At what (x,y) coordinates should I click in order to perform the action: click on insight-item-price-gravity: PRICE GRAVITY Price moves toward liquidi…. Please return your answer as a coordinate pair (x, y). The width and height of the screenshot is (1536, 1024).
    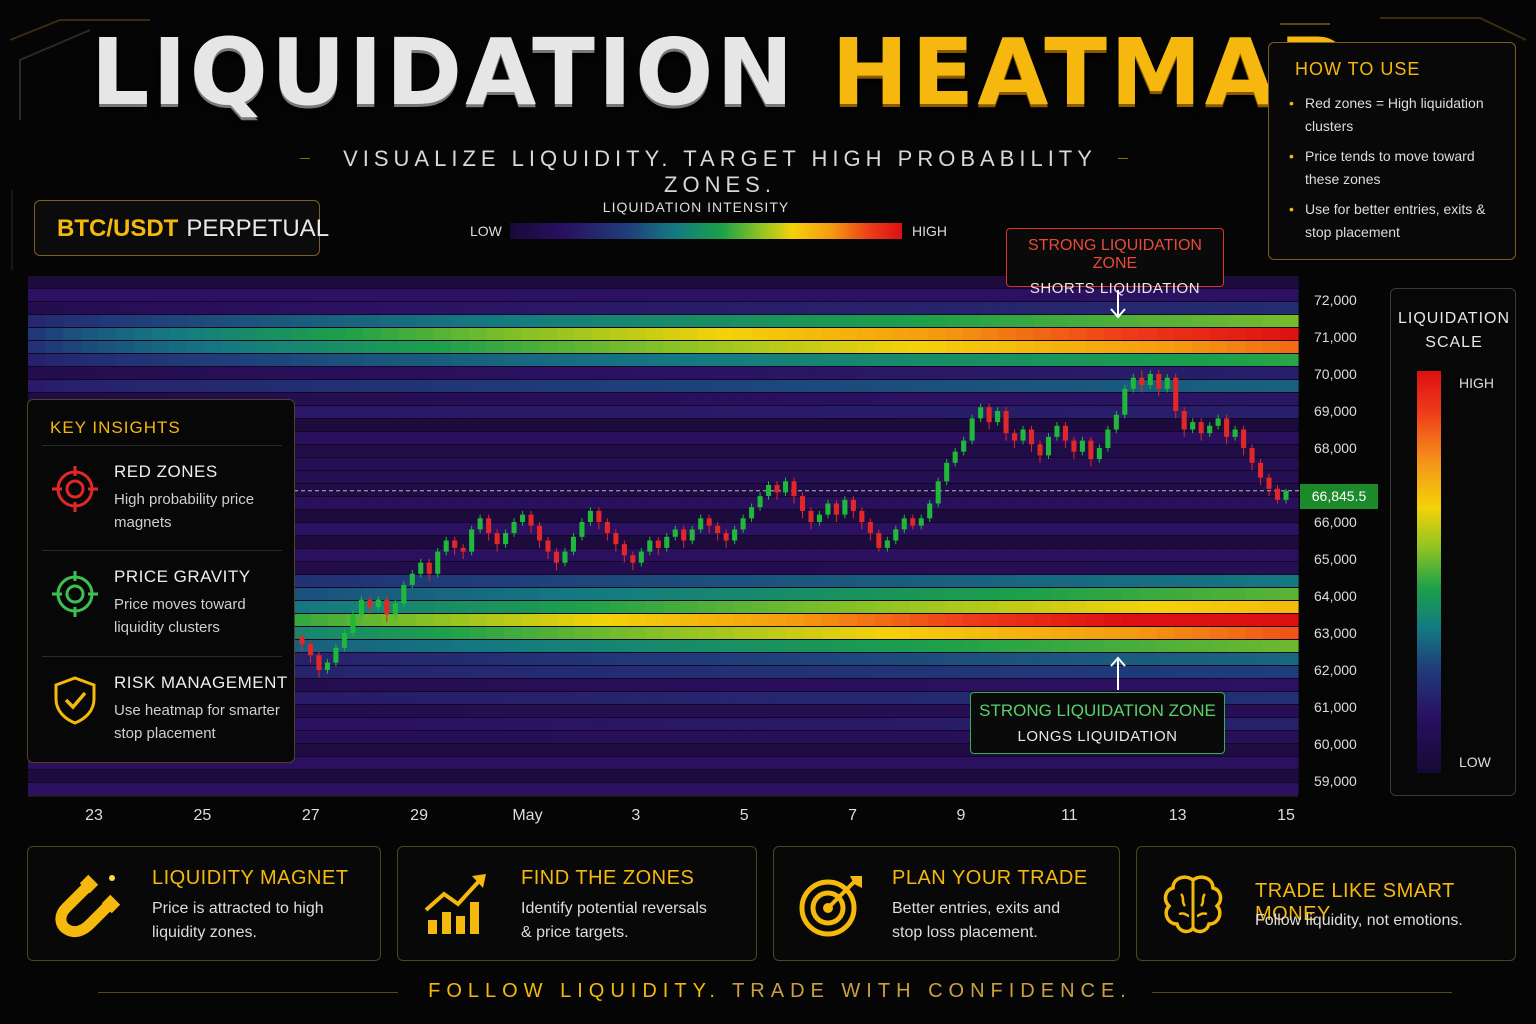
    Looking at the image, I should click on (162, 605).